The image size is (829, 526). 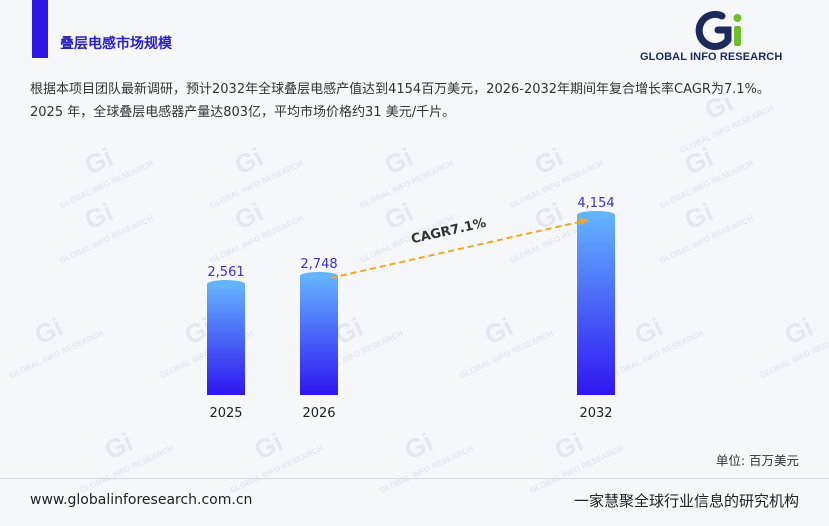 I want to click on section-title: 叠层电感市场规模, so click(x=116, y=44).